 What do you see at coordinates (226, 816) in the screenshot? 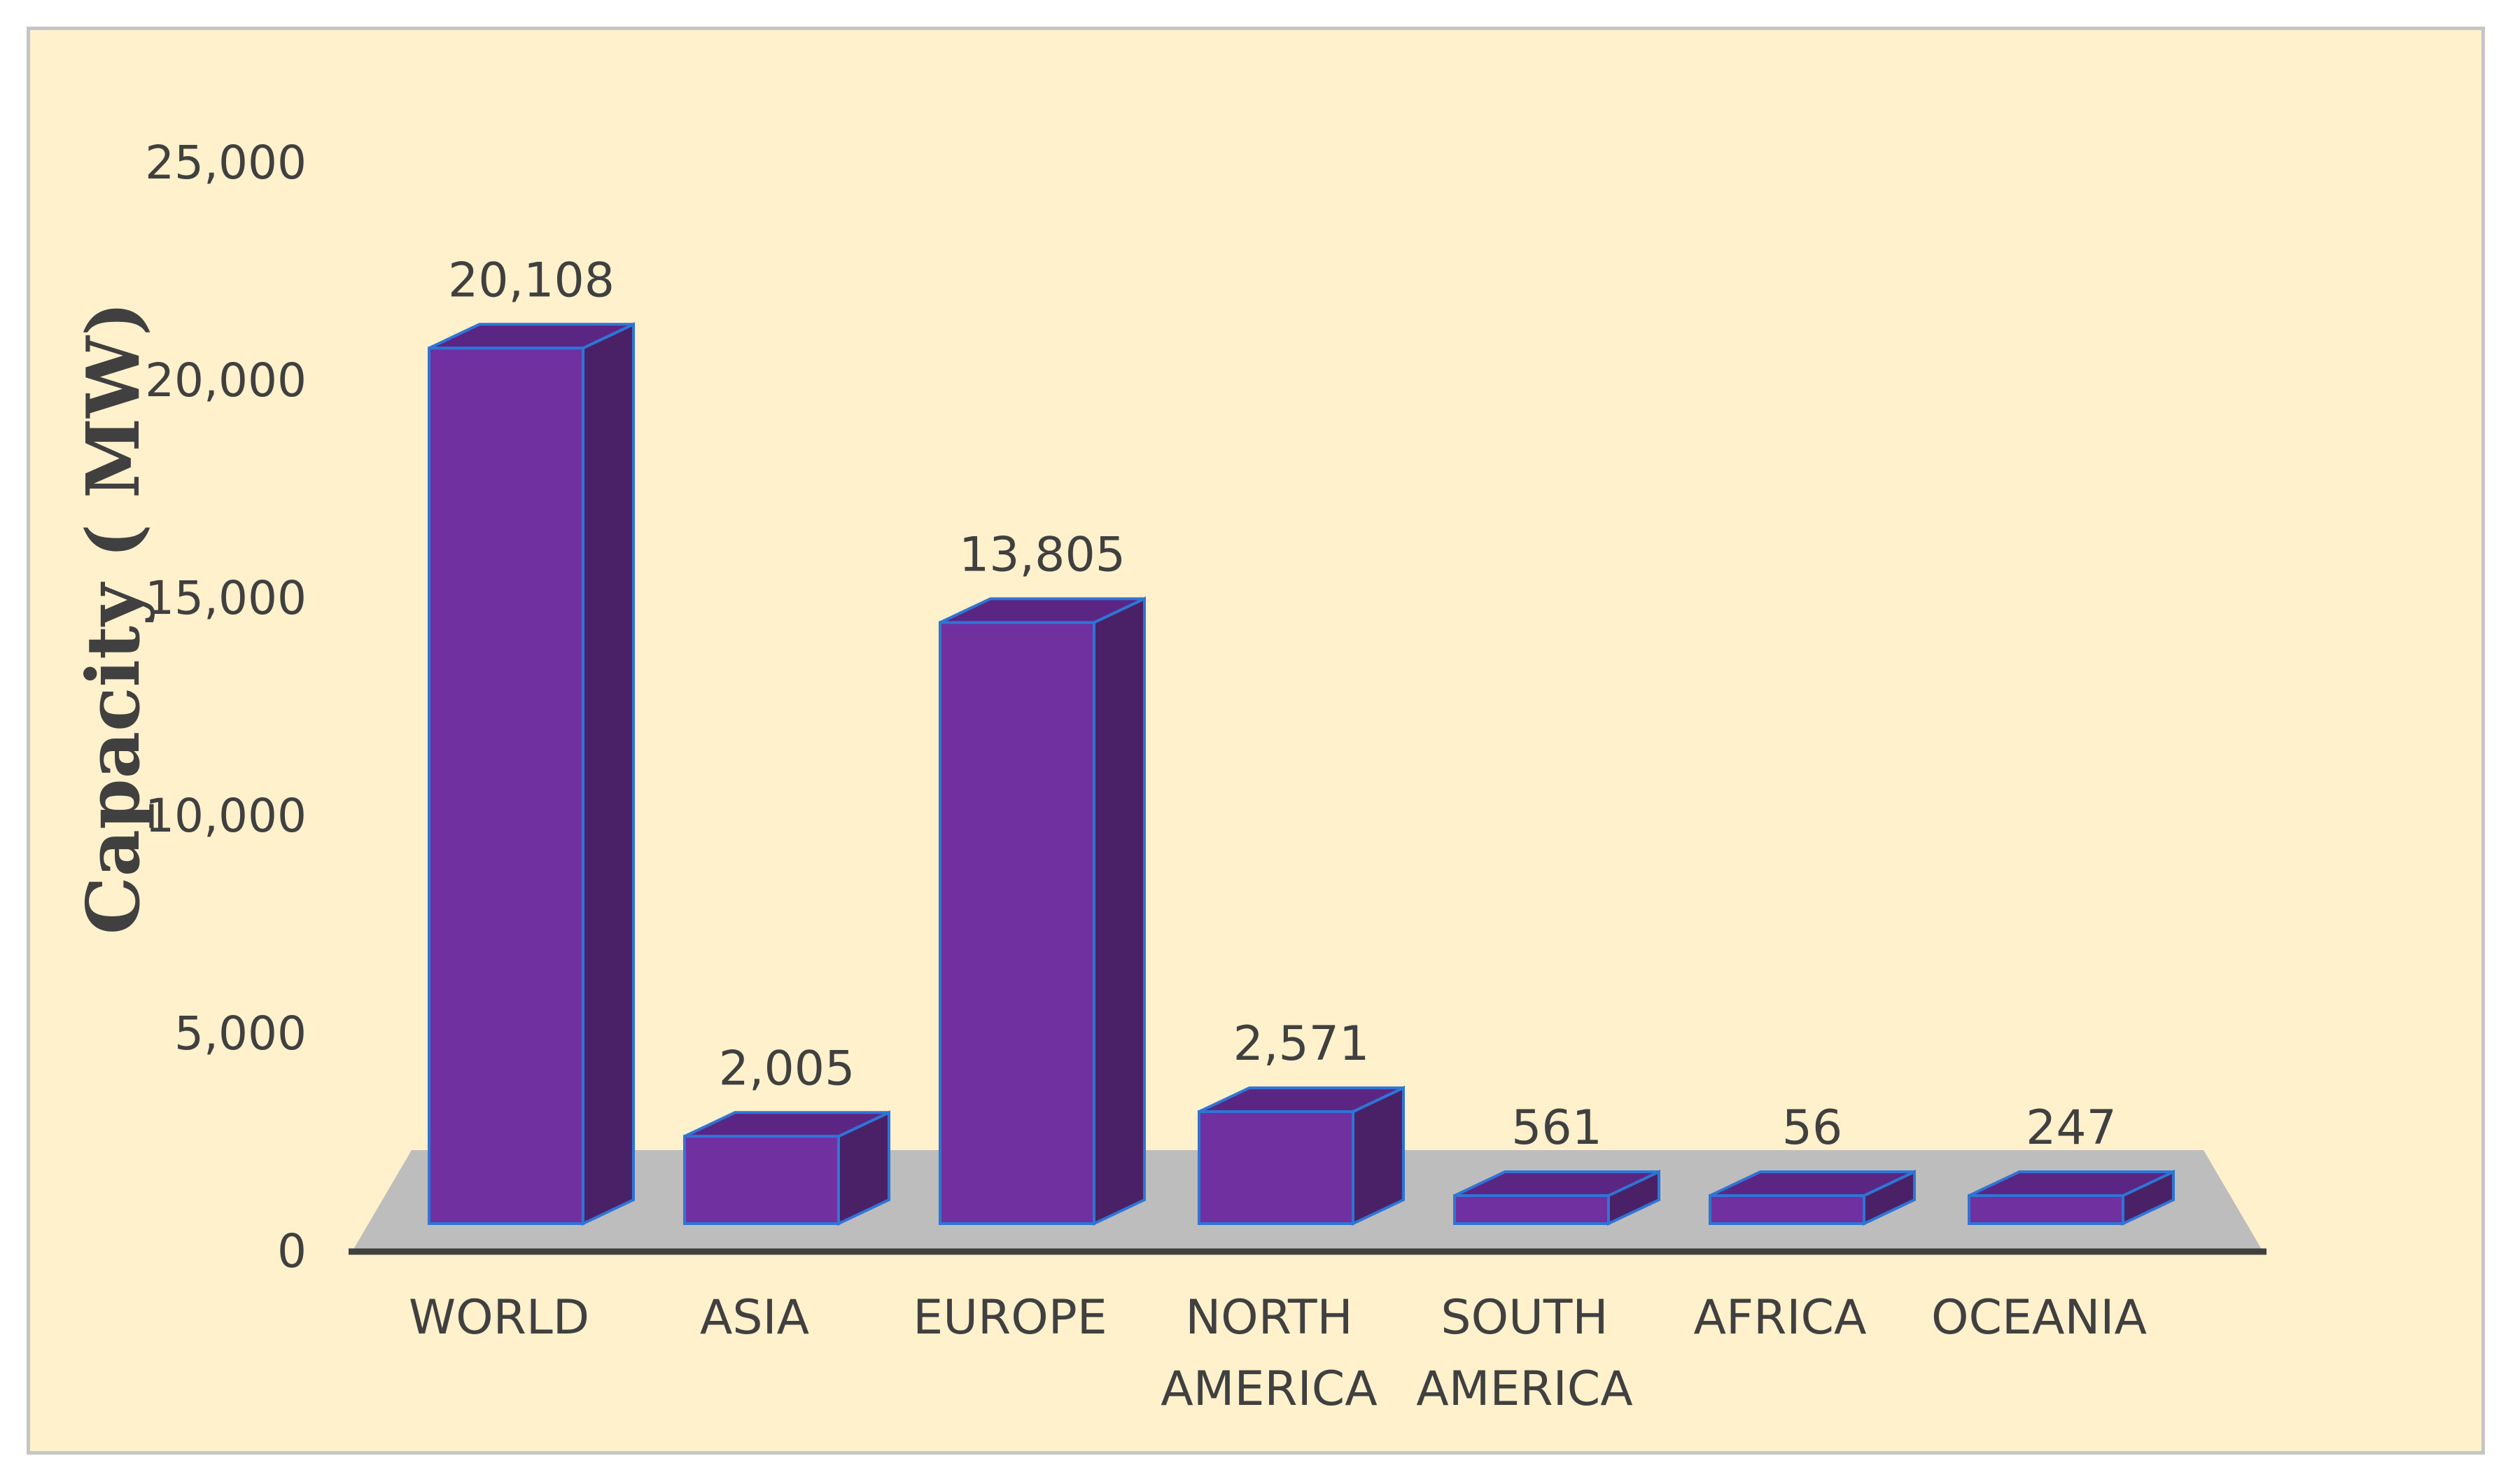
I see `y-tick-label: 10,000` at bounding box center [226, 816].